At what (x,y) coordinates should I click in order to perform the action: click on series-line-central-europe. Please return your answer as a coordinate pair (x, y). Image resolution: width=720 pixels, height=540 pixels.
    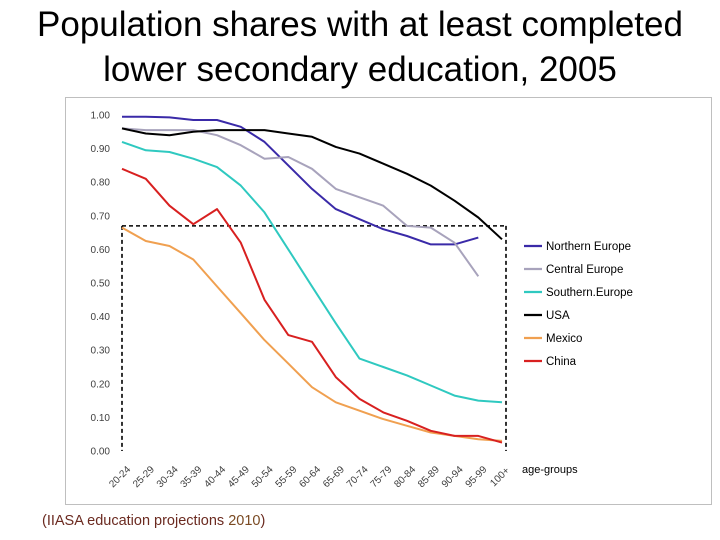
    Looking at the image, I should click on (300, 202).